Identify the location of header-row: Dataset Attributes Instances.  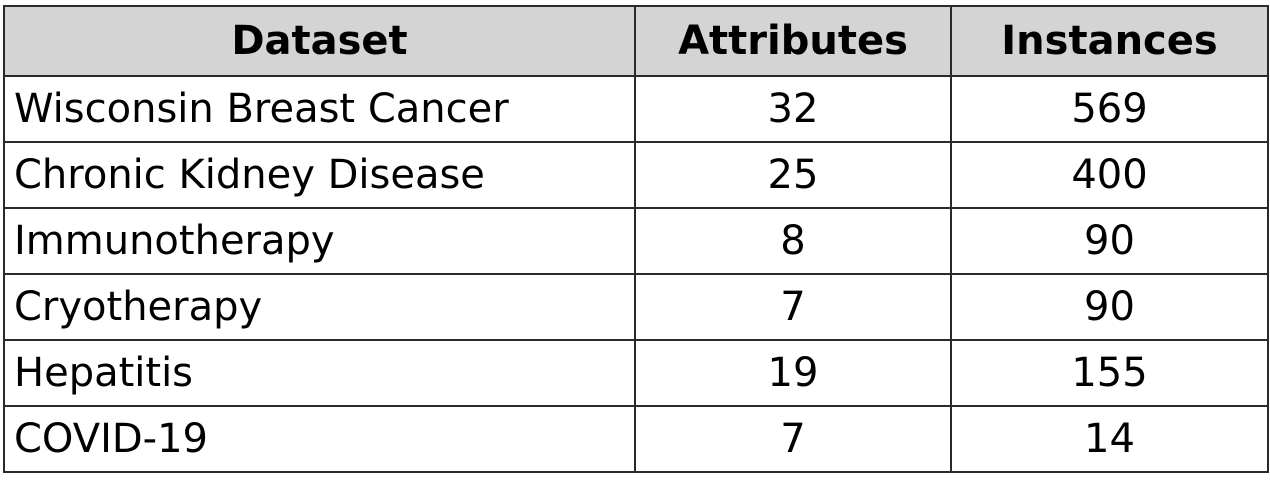
(636, 41).